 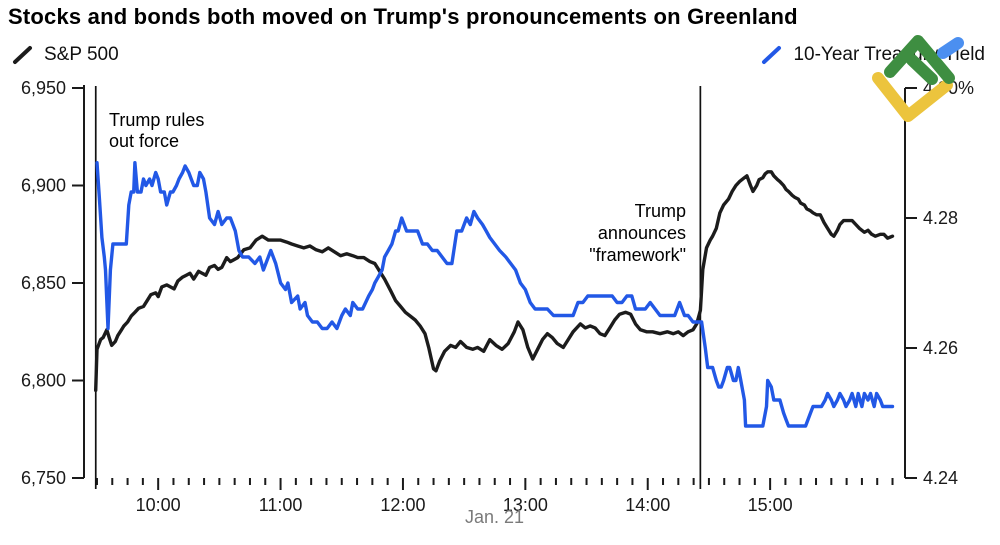 What do you see at coordinates (950, 48) in the screenshot?
I see `logo-blue-dash` at bounding box center [950, 48].